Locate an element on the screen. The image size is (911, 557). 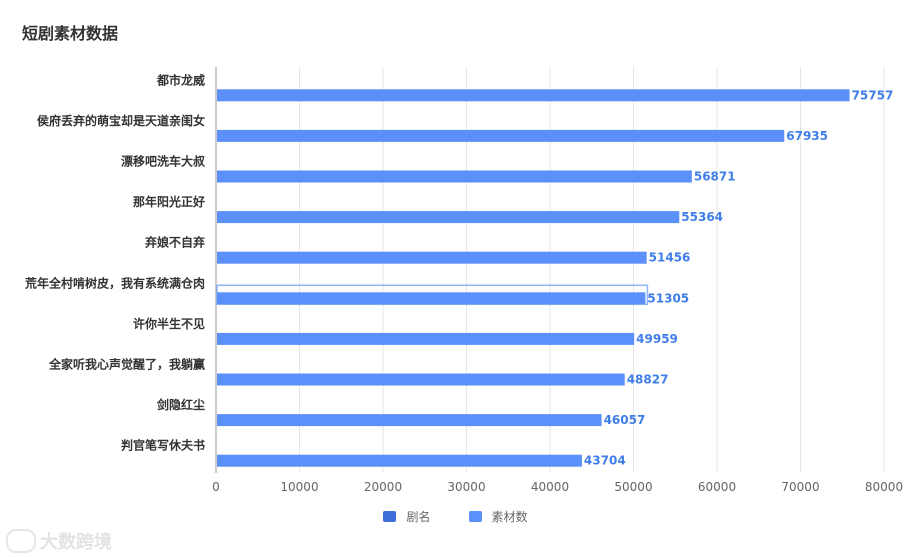
category-label: 剑隐红尘 is located at coordinates (180, 404).